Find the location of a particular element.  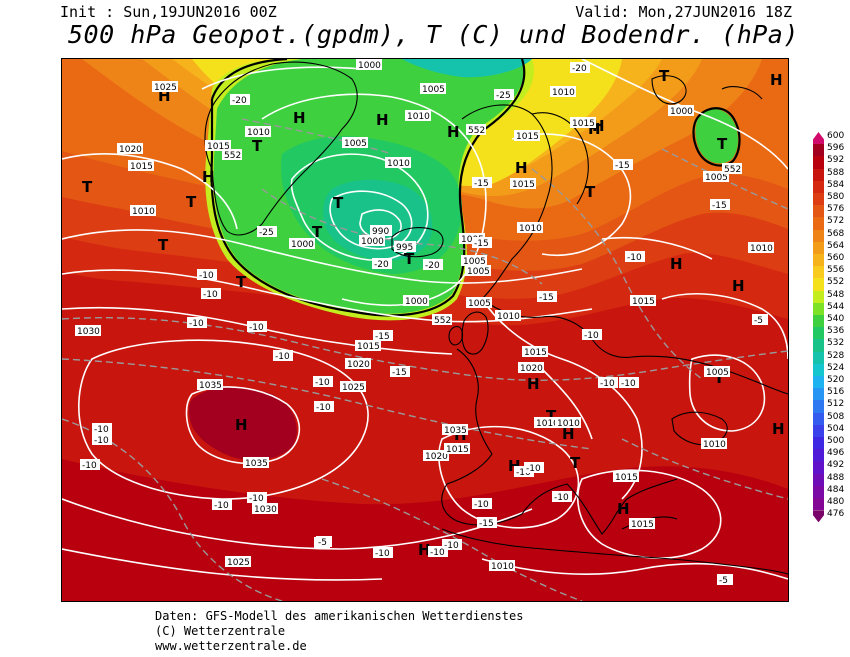

svg-text: 1030 is located at coordinates (265, 510).